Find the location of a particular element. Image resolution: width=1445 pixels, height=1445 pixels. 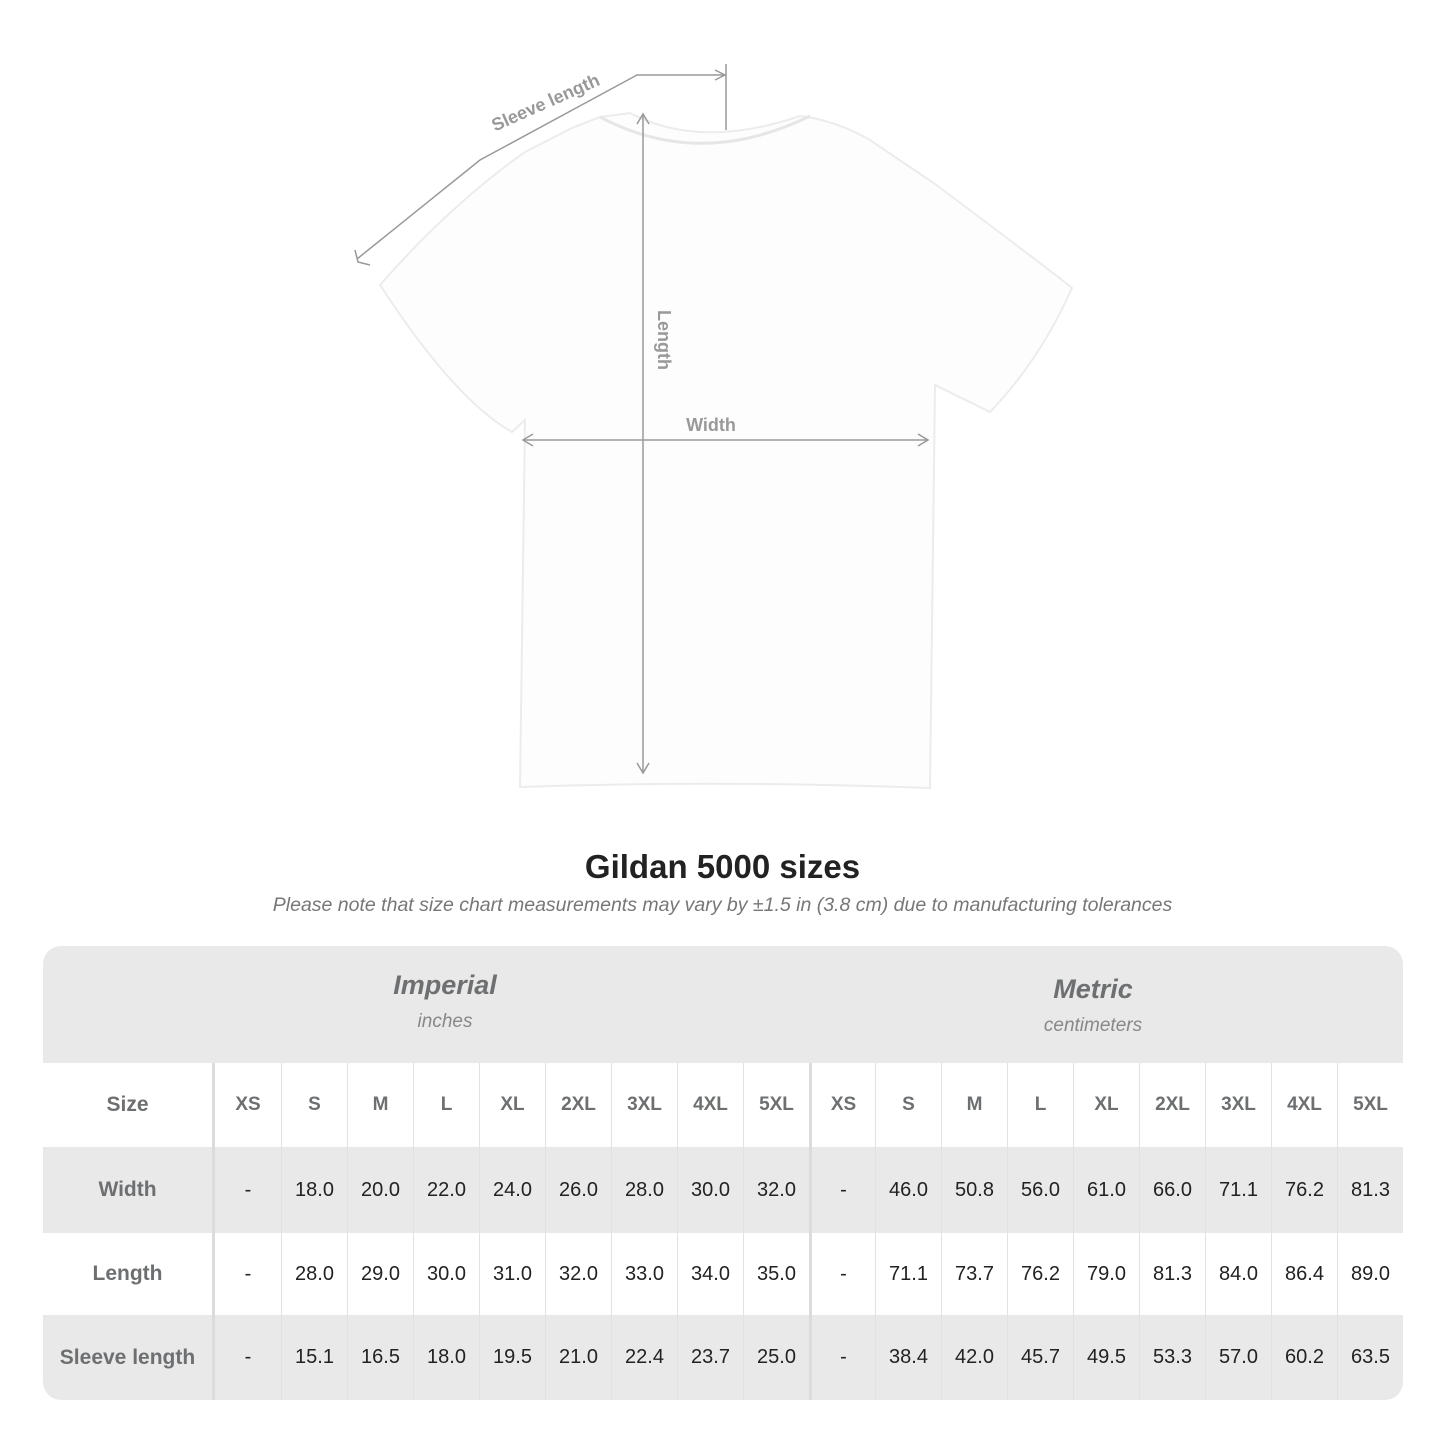

value-cell-metric: 46.0 is located at coordinates (908, 1190).